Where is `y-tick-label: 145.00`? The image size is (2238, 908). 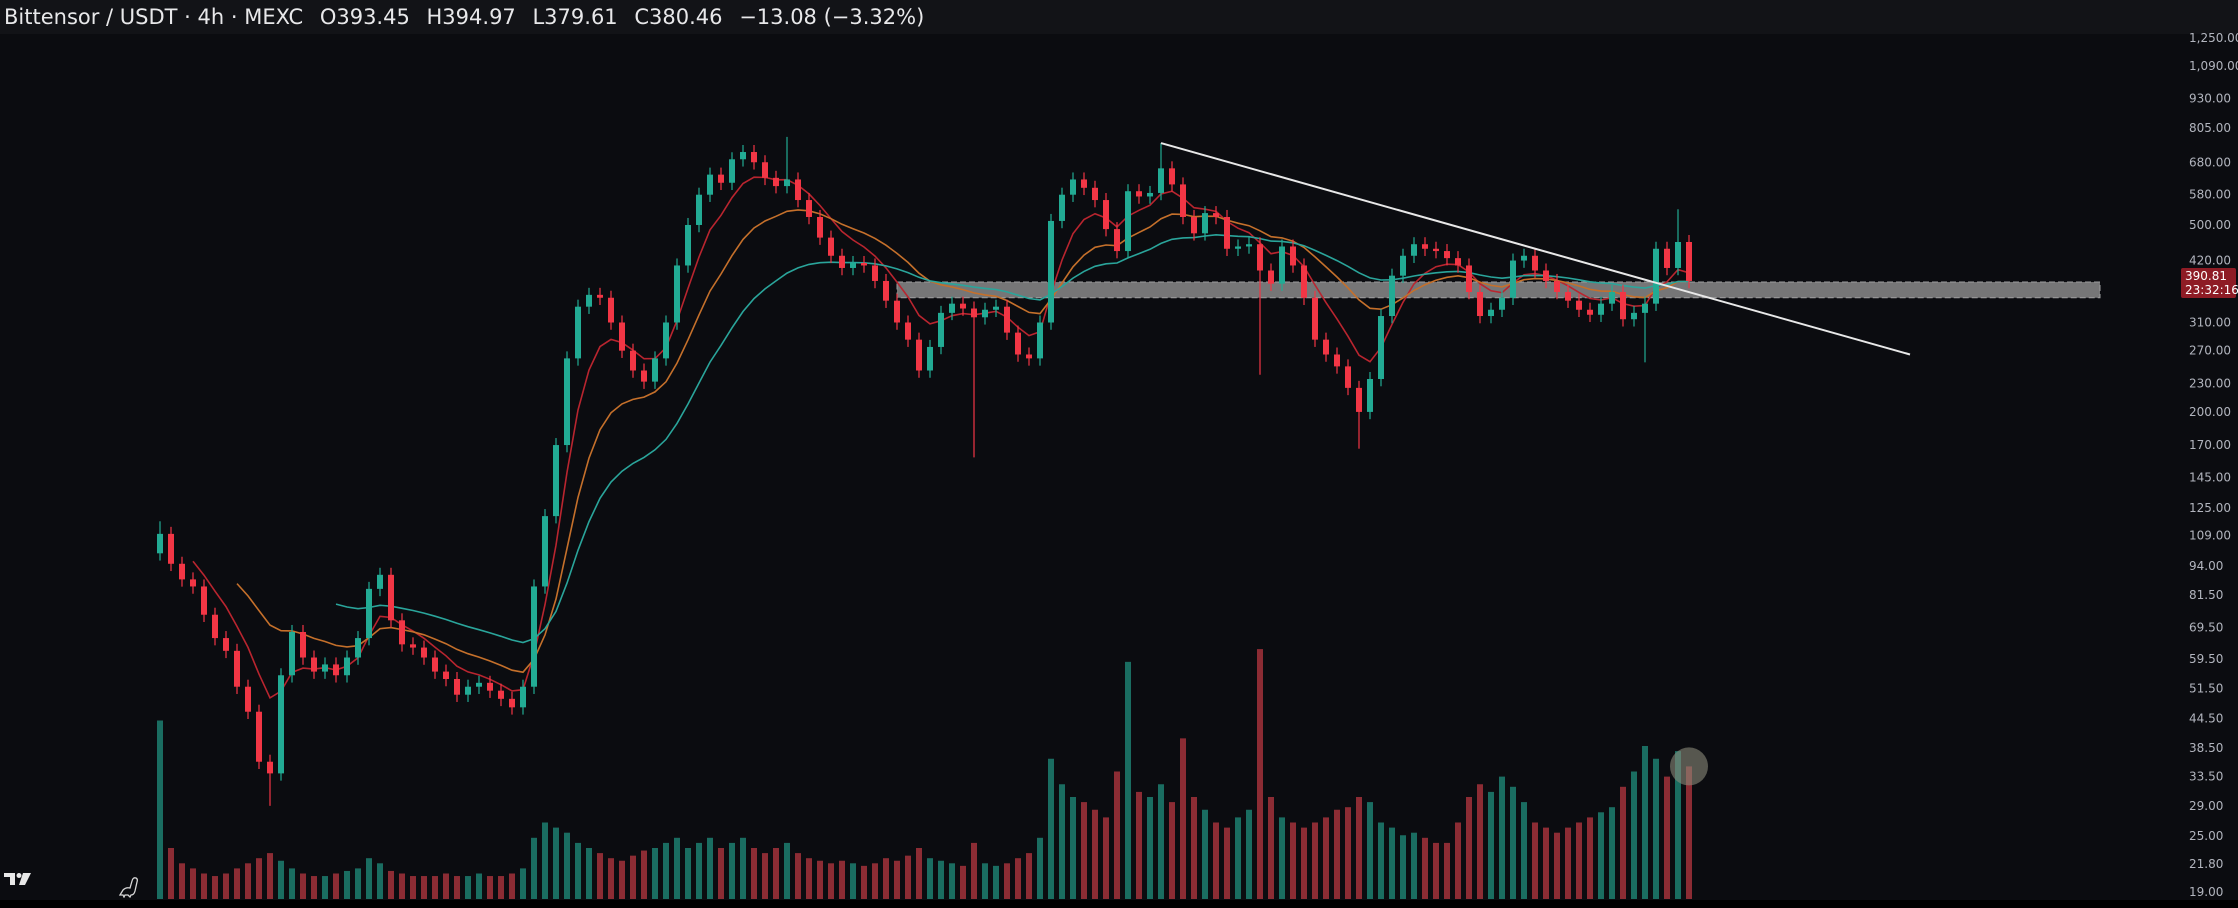 y-tick-label: 145.00 is located at coordinates (2210, 478).